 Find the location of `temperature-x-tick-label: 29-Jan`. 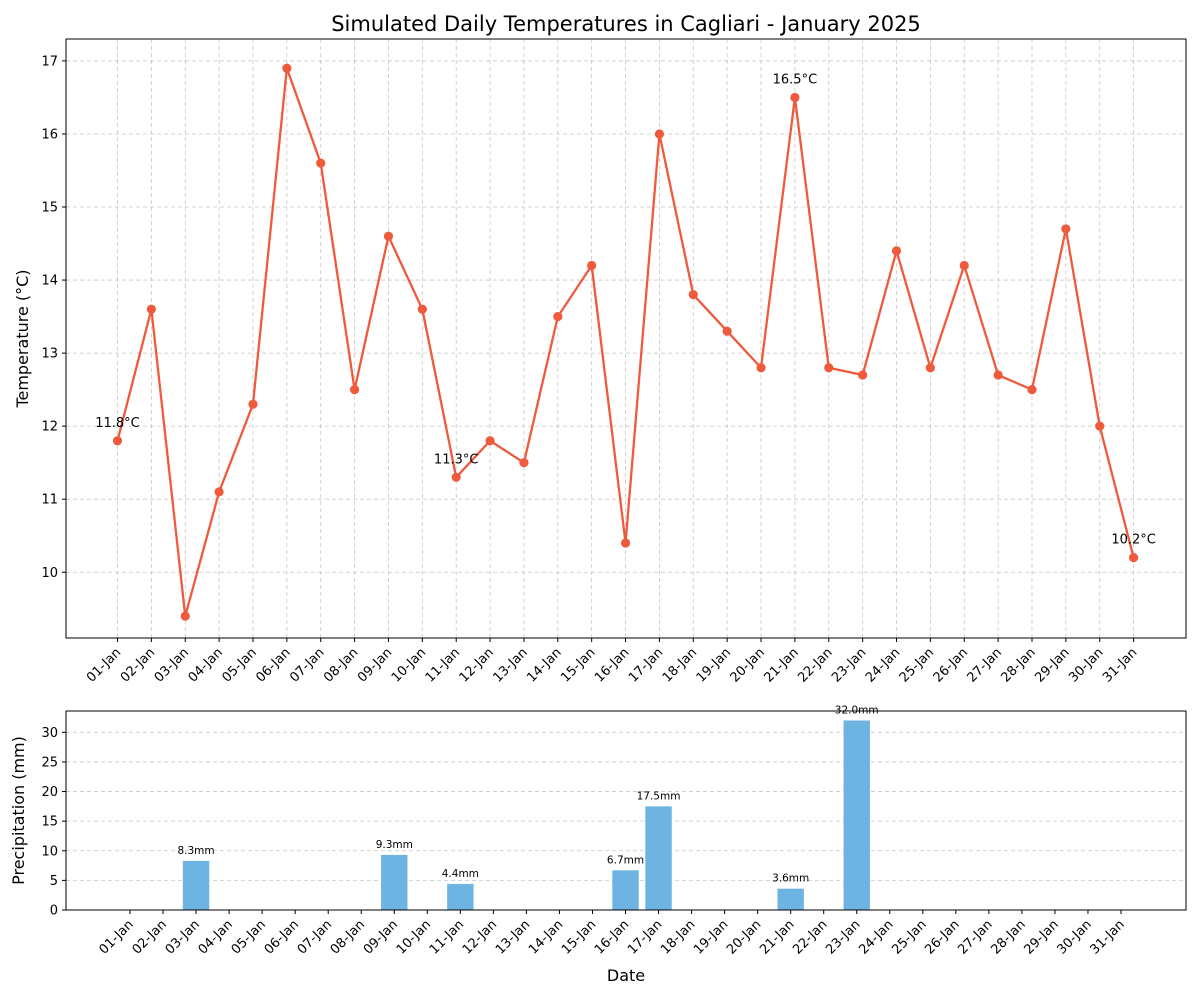

temperature-x-tick-label: 29-Jan is located at coordinates (1052, 665).